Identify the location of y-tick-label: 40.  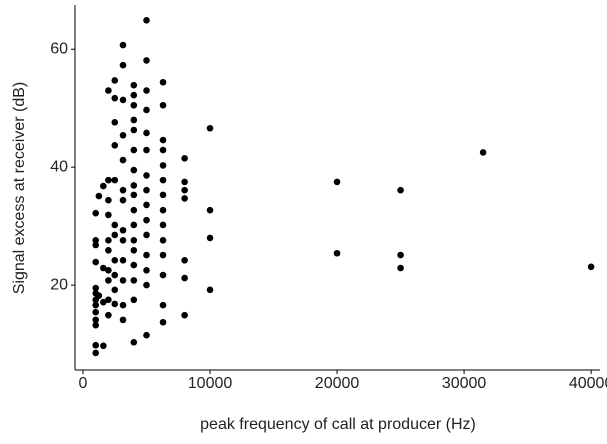
(59, 166).